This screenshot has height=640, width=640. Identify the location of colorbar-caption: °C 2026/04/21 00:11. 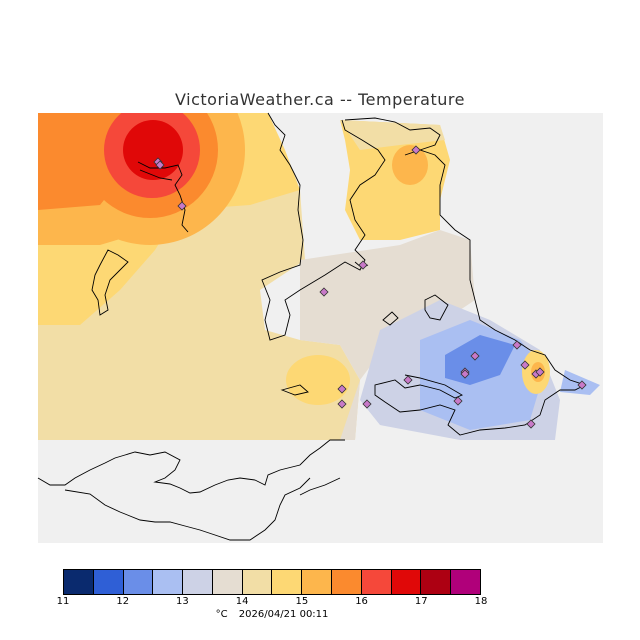
(272, 614).